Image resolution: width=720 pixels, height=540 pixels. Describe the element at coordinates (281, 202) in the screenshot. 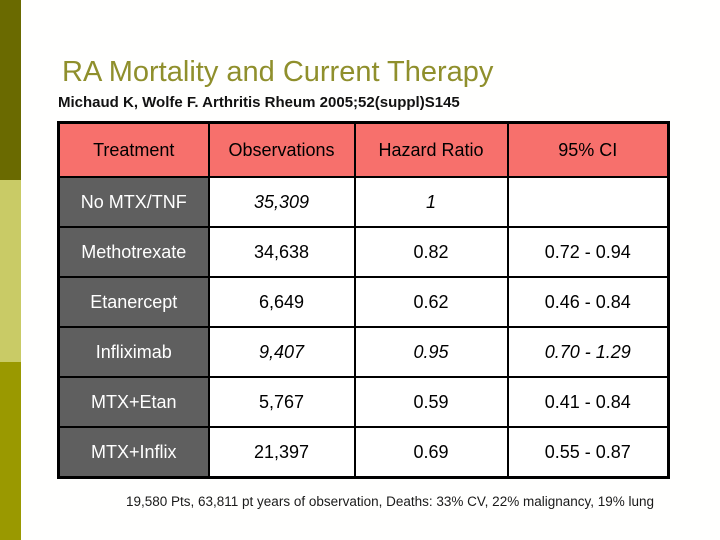

I see `observations-cell: 35,309` at that location.